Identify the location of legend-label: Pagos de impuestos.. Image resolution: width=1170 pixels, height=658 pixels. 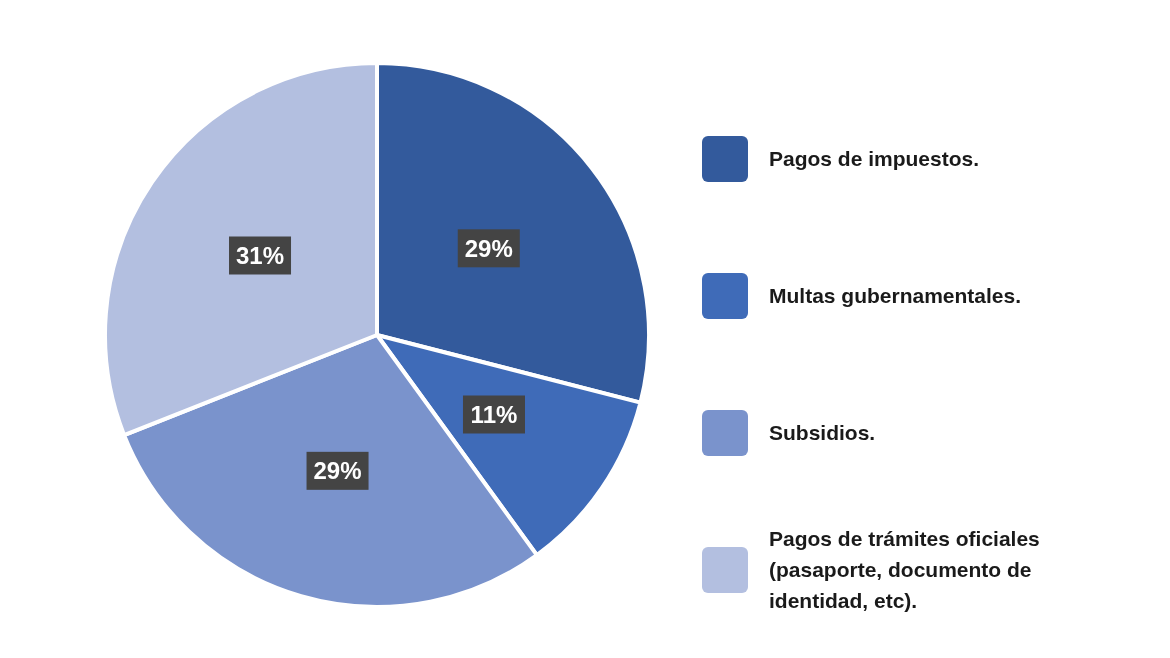
(875, 159).